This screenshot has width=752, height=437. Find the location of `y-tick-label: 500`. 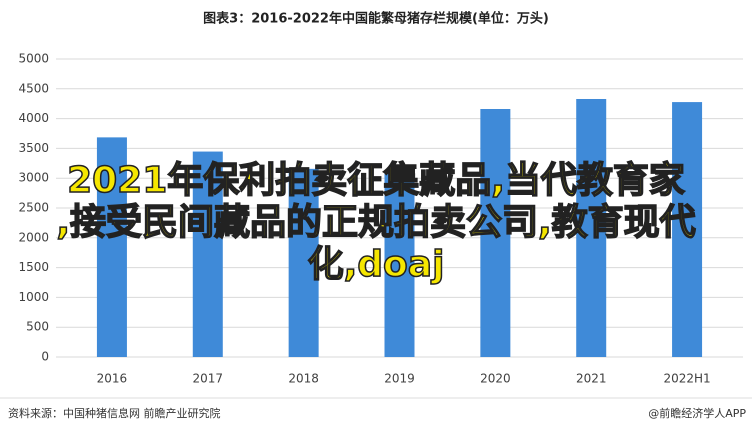

y-tick-label: 500 is located at coordinates (37, 327).